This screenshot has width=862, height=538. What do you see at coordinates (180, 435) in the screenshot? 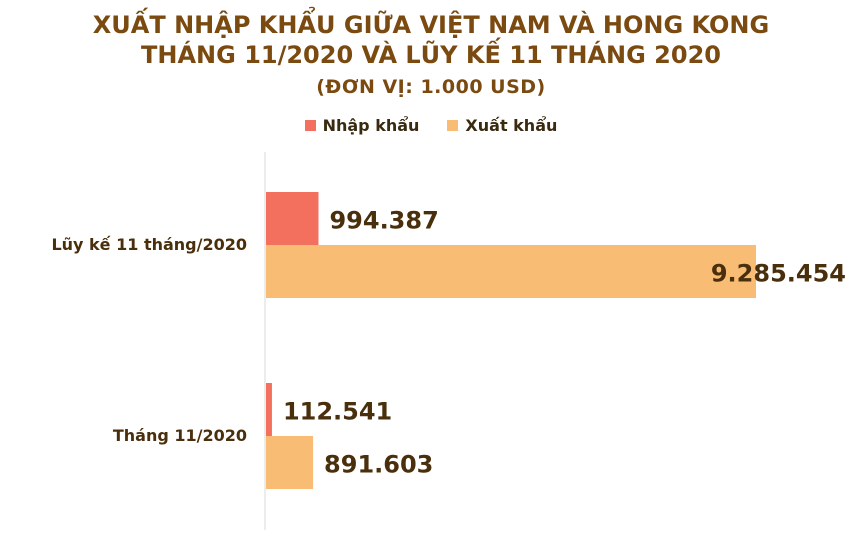
I see `category-label: Tháng 11/2020` at bounding box center [180, 435].